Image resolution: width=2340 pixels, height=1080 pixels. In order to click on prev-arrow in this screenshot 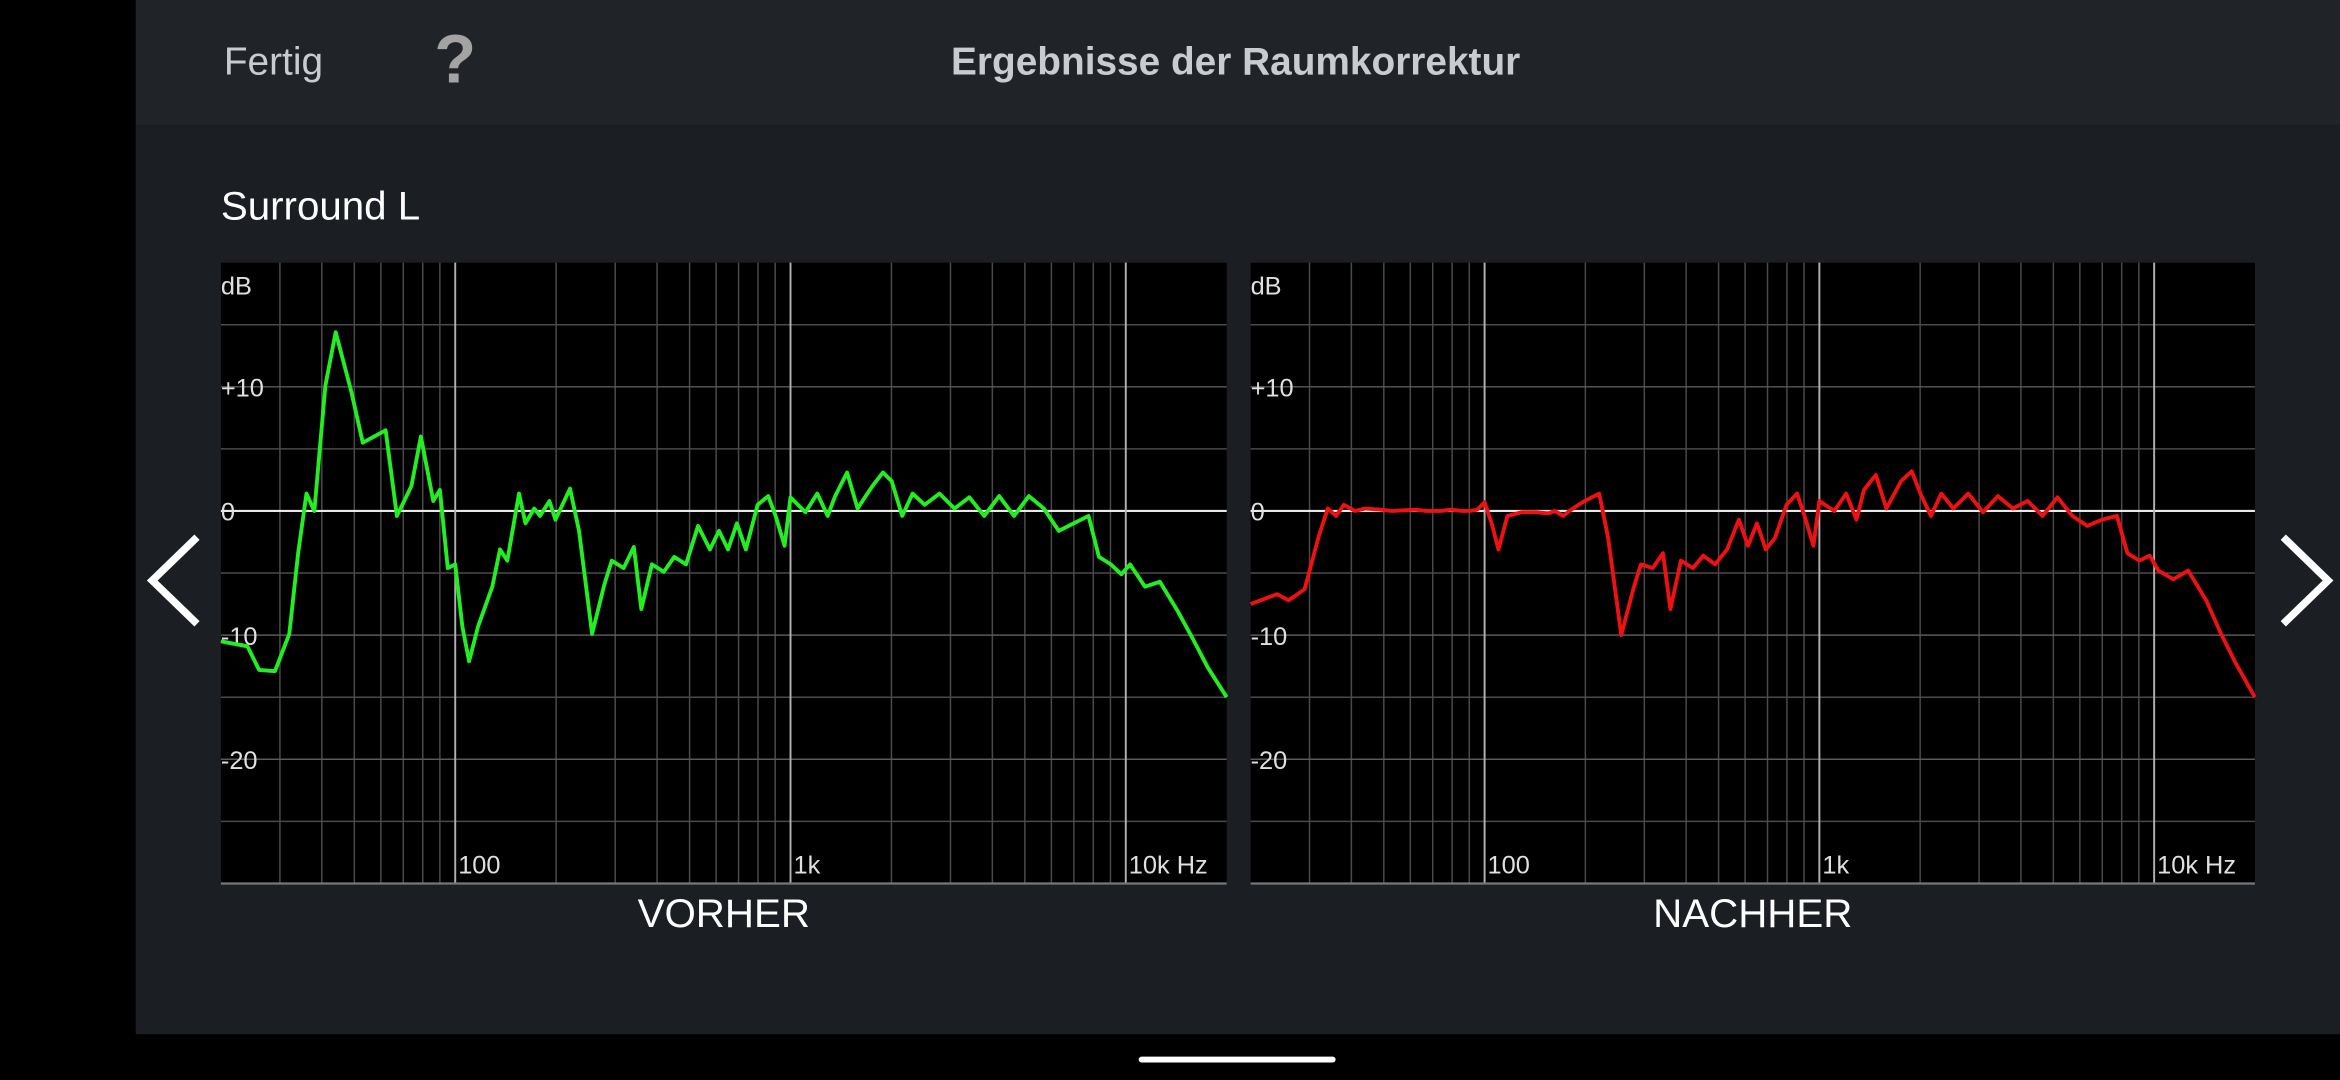, I will do `click(173, 580)`.